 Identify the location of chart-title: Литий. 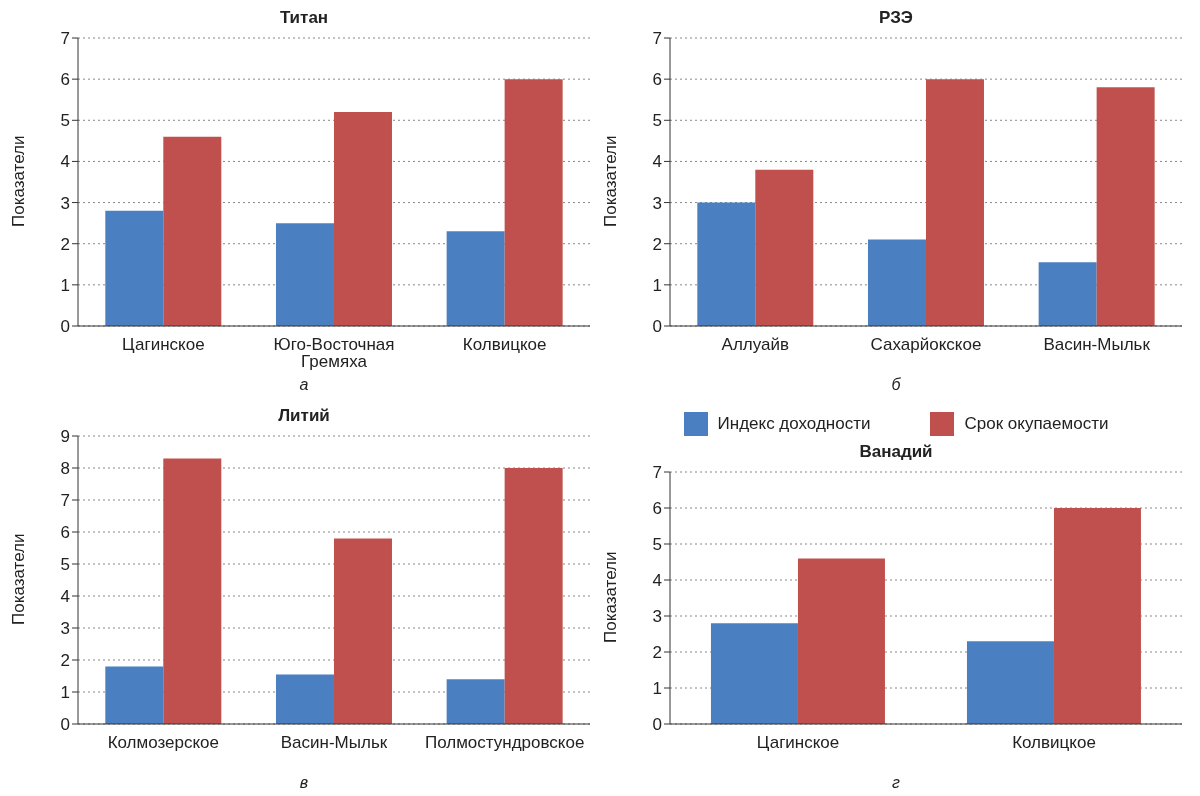
(304, 416).